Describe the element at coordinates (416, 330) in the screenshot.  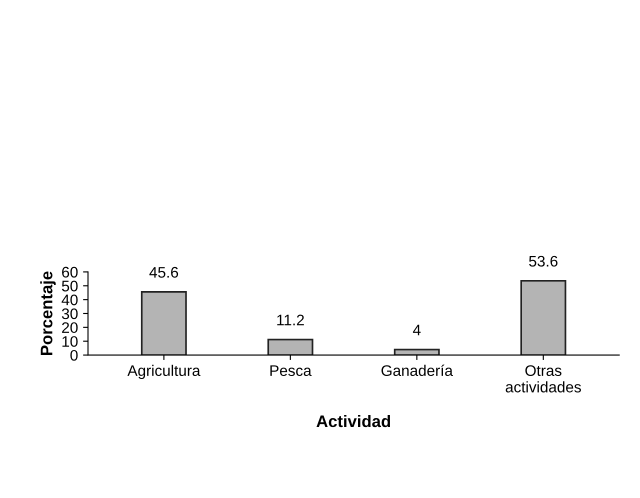
I see `data-label: 4` at that location.